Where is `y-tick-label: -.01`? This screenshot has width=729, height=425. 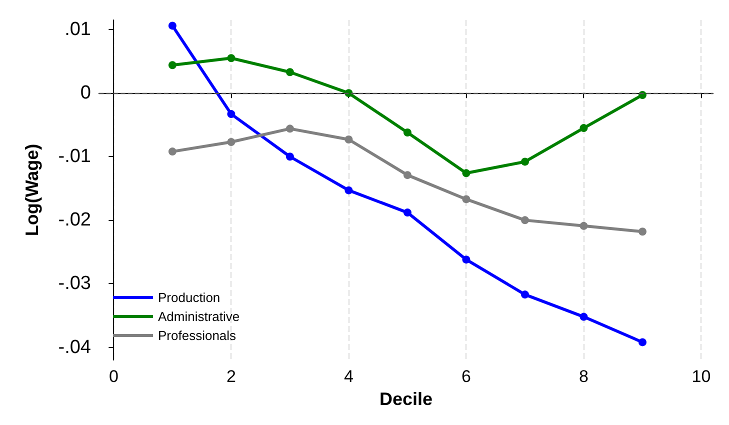 y-tick-label: -.01 is located at coordinates (74, 157).